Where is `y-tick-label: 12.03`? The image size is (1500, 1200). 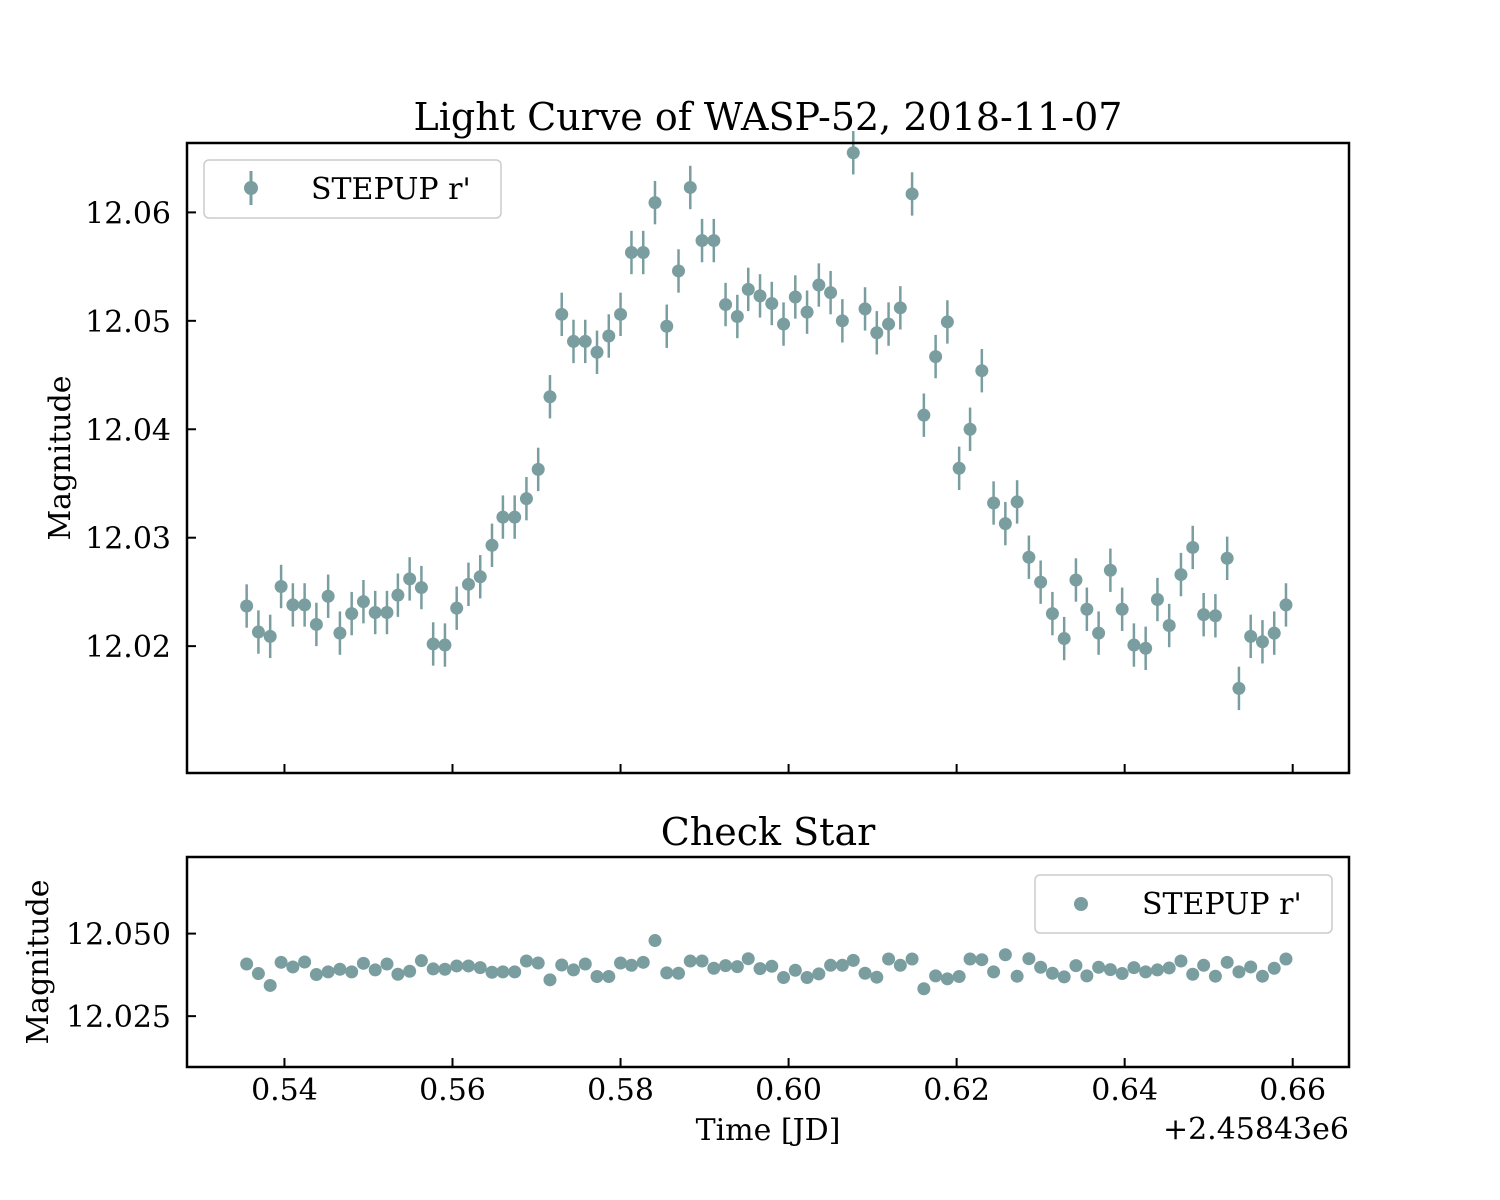
y-tick-label: 12.03 is located at coordinates (128, 539).